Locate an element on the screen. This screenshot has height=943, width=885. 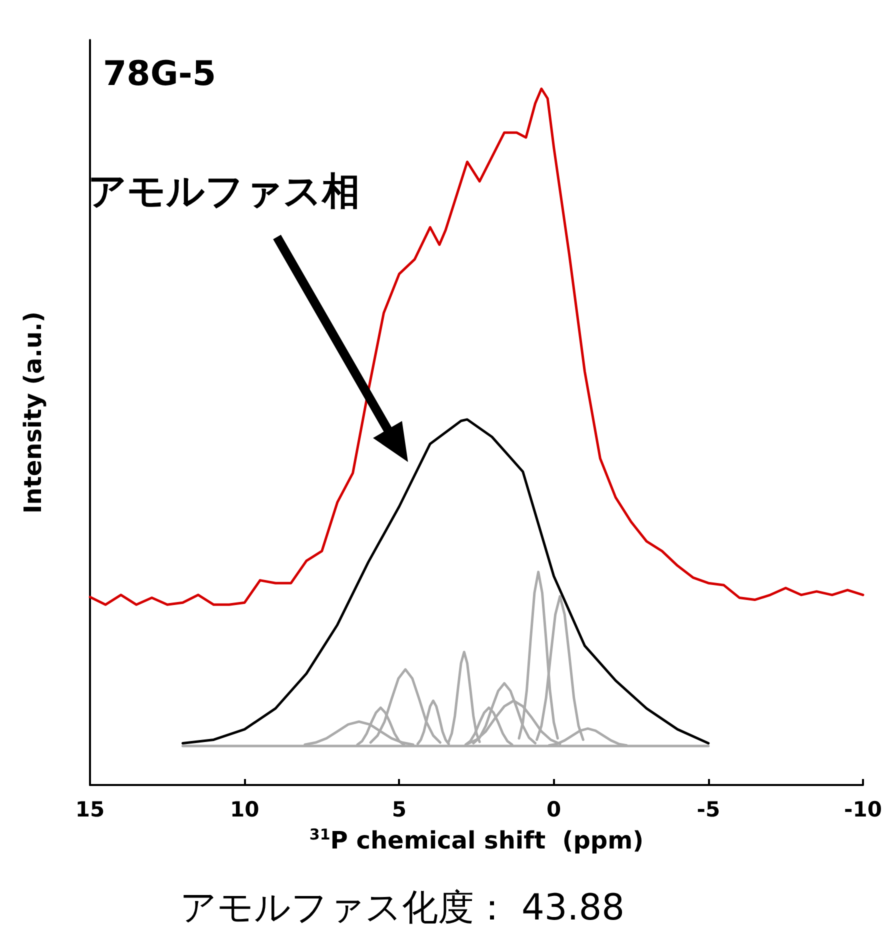
text: アモルファス化度： 43.88 is located at coordinates (402, 908).